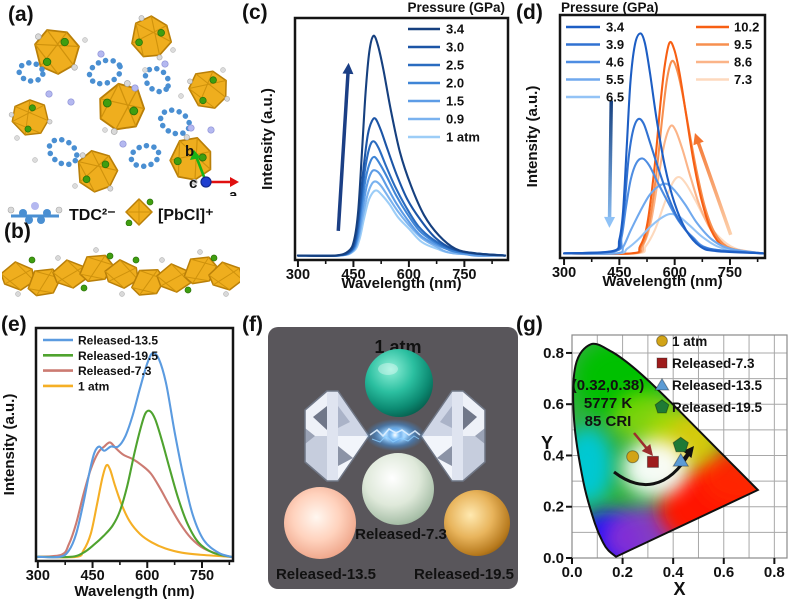 This screenshot has height=602, width=794. I want to click on legend-label-4.6: 4.6, so click(615, 62).